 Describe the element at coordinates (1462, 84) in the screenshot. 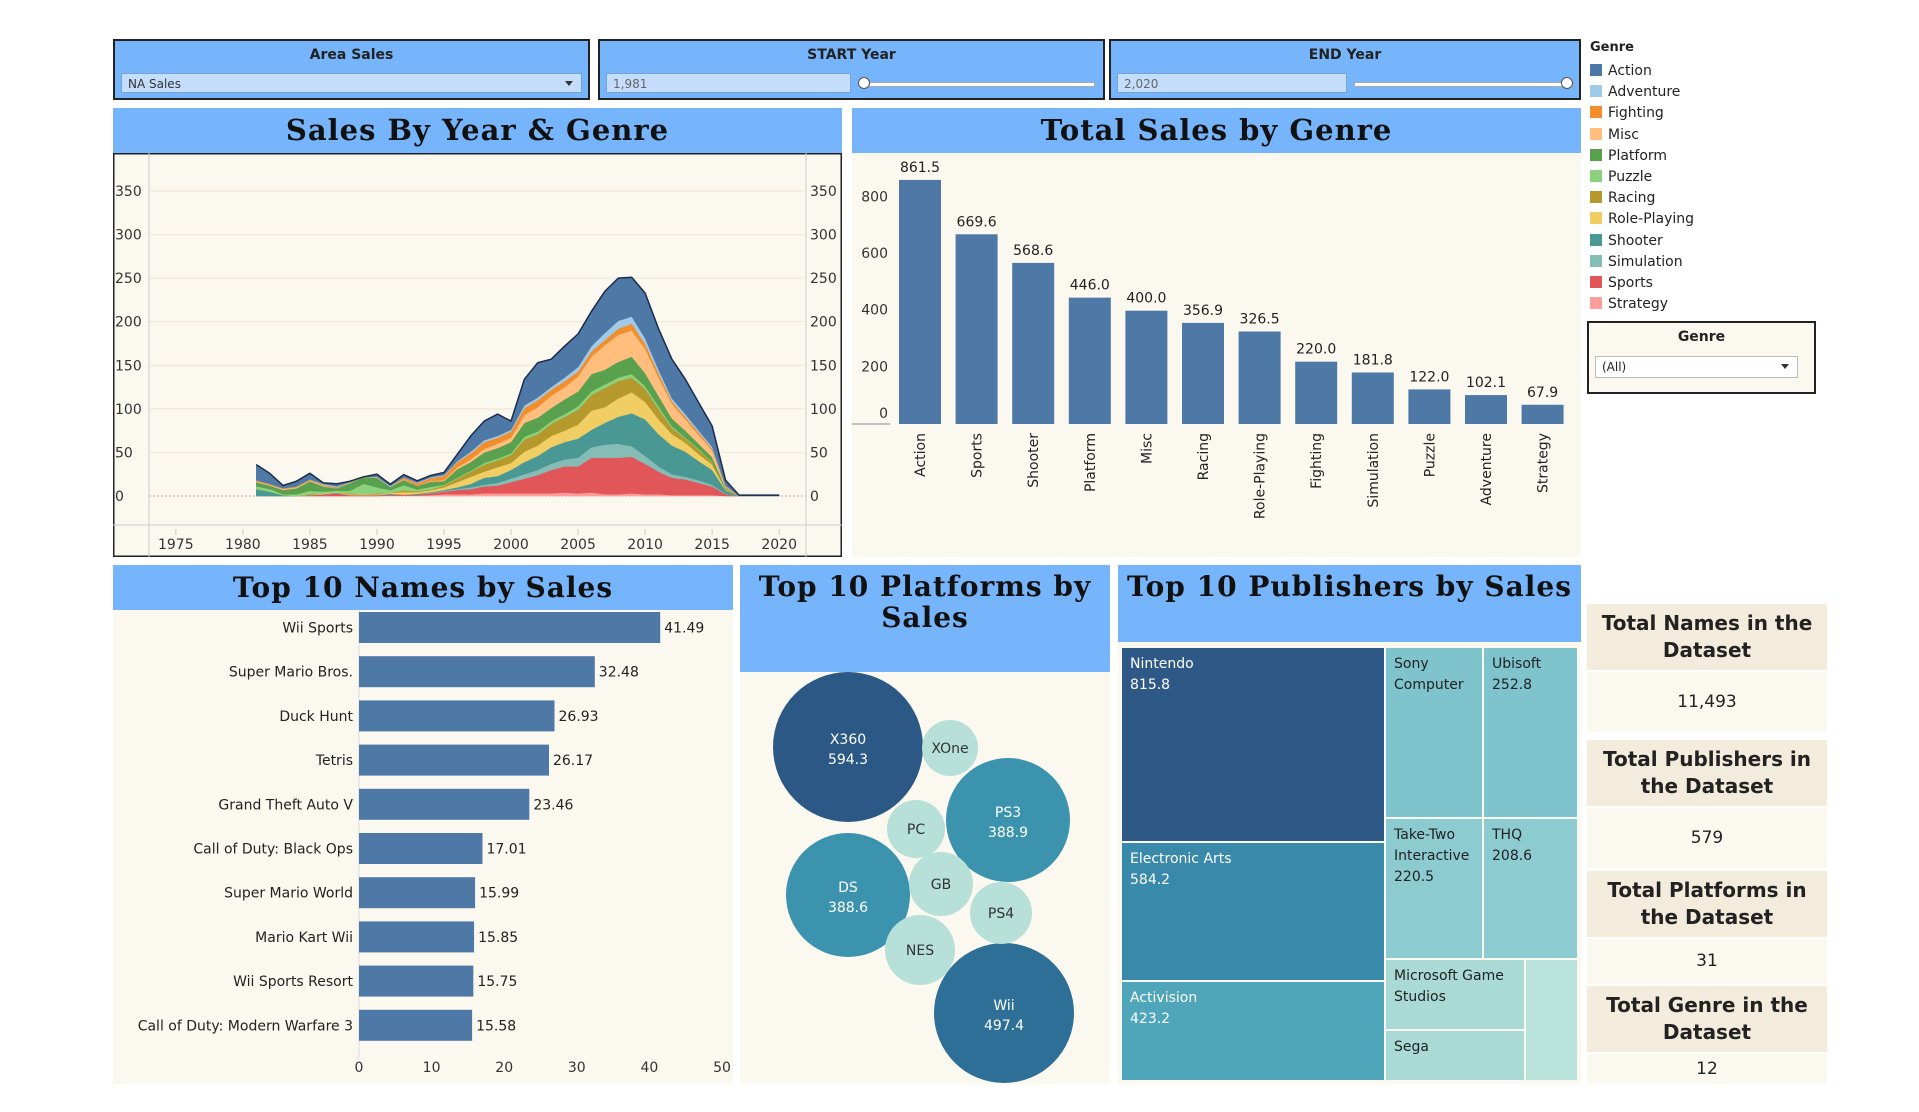

I see `end-year-track` at that location.